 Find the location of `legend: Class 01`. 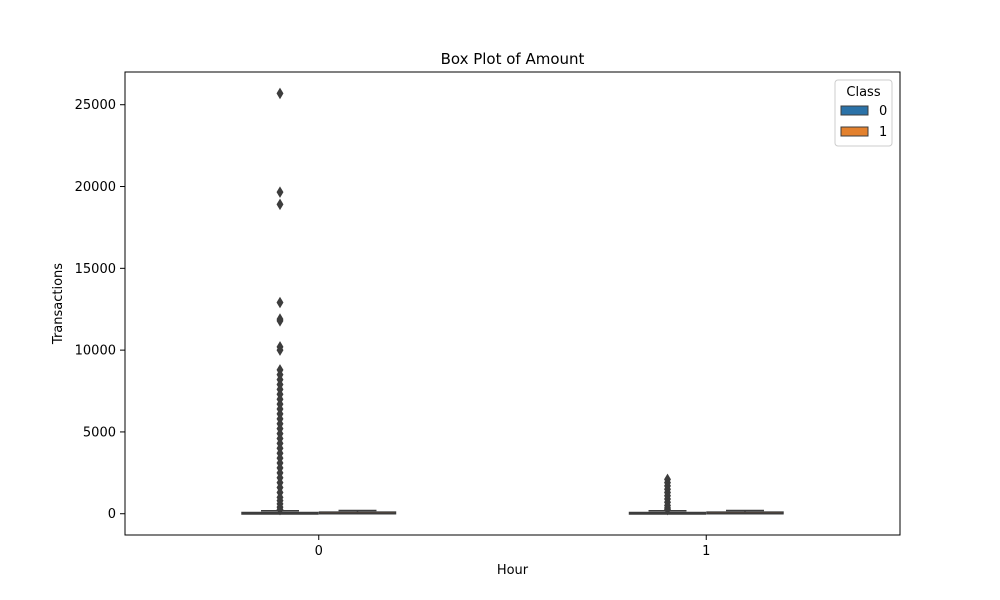

legend: Class 01 is located at coordinates (863, 113).